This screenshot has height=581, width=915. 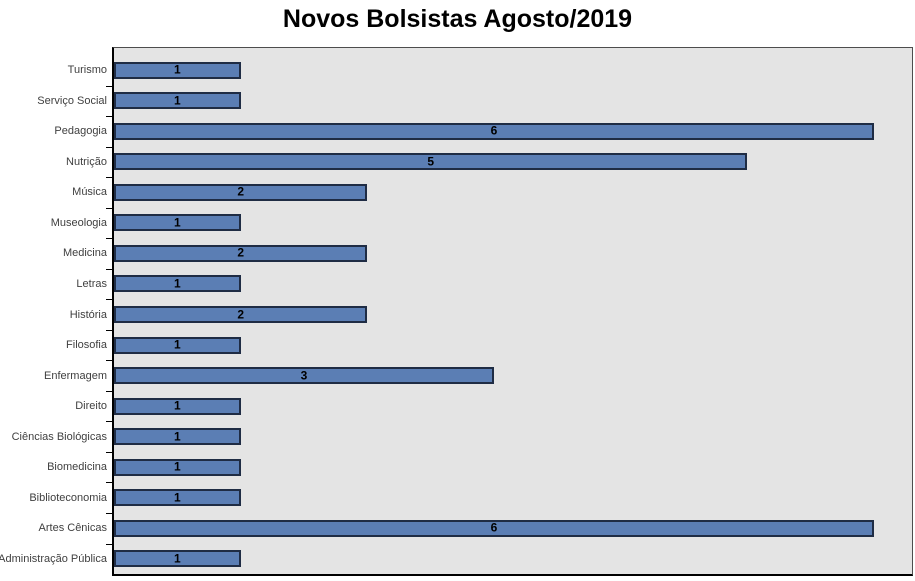 I want to click on bar: 3, so click(x=304, y=376).